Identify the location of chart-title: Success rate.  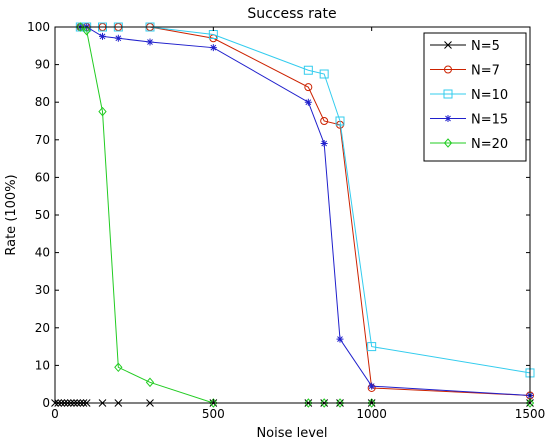
(291, 14).